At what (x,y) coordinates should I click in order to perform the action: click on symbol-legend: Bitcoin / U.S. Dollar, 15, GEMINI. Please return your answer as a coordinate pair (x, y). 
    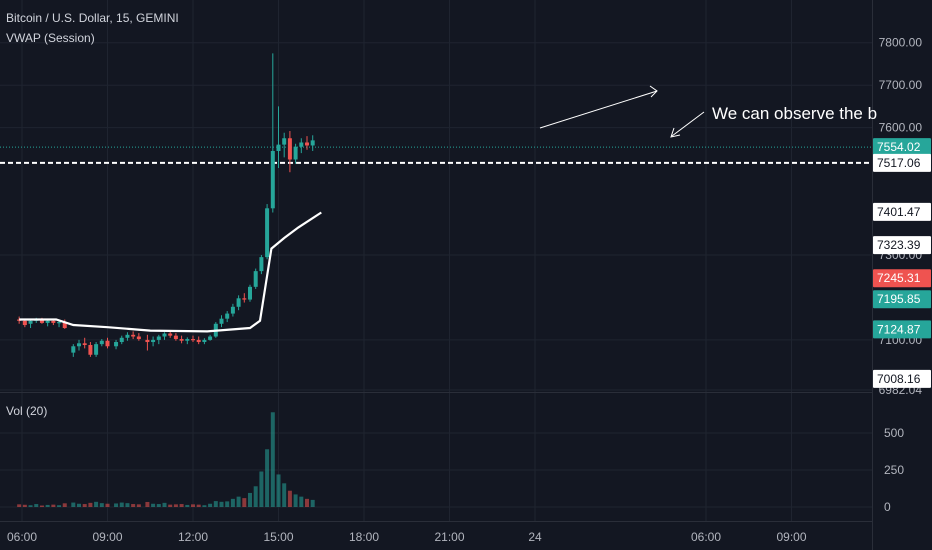
    Looking at the image, I should click on (92, 18).